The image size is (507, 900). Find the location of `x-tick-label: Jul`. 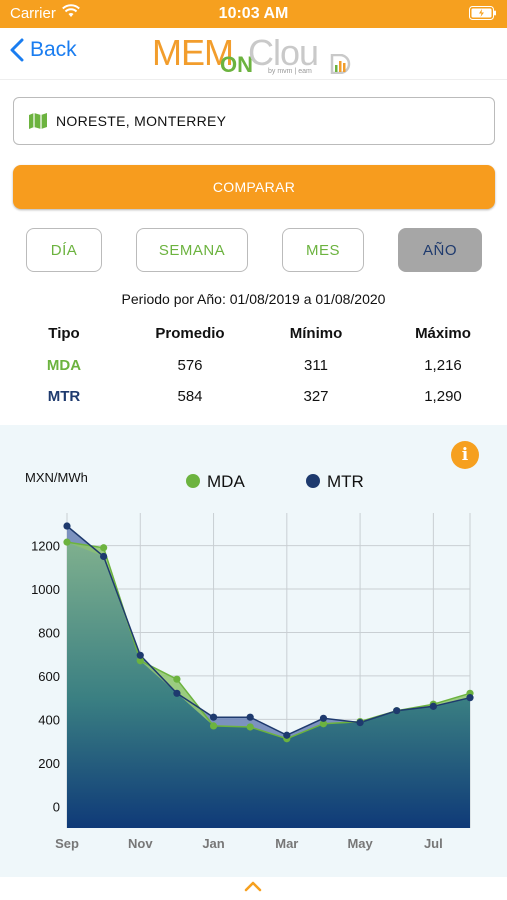

x-tick-label: Jul is located at coordinates (433, 843).